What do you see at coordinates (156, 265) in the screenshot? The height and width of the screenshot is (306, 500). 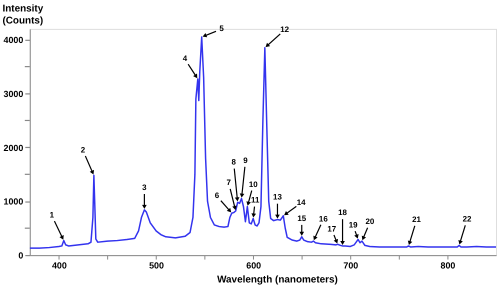 I see `x-tick-label: 500` at bounding box center [156, 265].